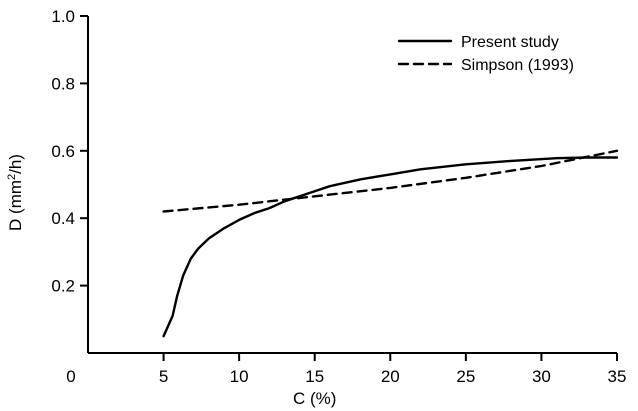  Describe the element at coordinates (617, 376) in the screenshot. I see `x-tick-label-35: 35` at that location.